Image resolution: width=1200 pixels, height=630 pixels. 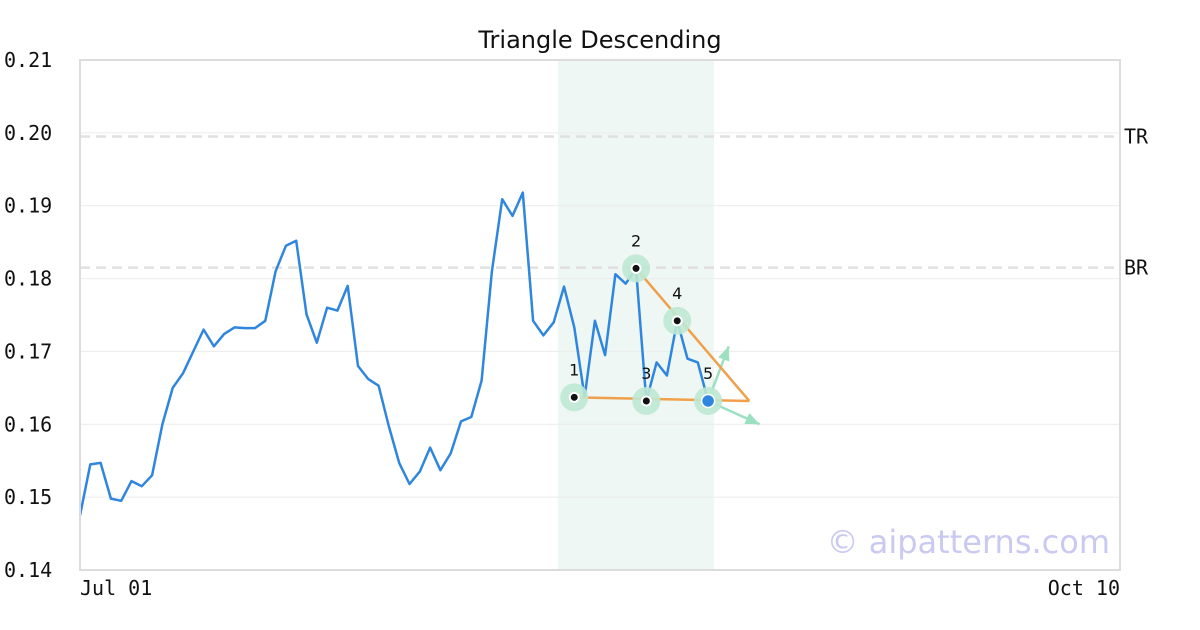 I want to click on triangle-resistance-line, so click(x=693, y=334).